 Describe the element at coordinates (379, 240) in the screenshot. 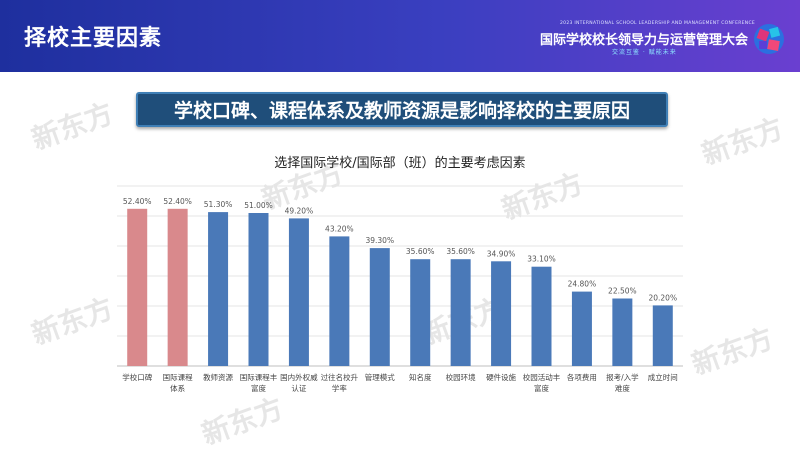

I see `data-label: 39.30%` at that location.